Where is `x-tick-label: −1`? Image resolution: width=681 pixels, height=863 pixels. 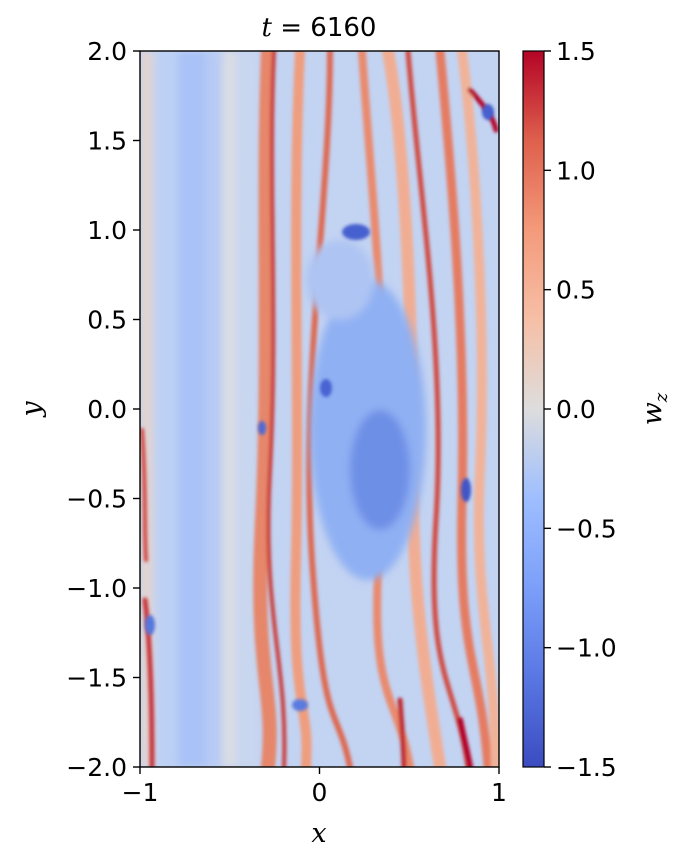 x-tick-label: −1 is located at coordinates (140, 792).